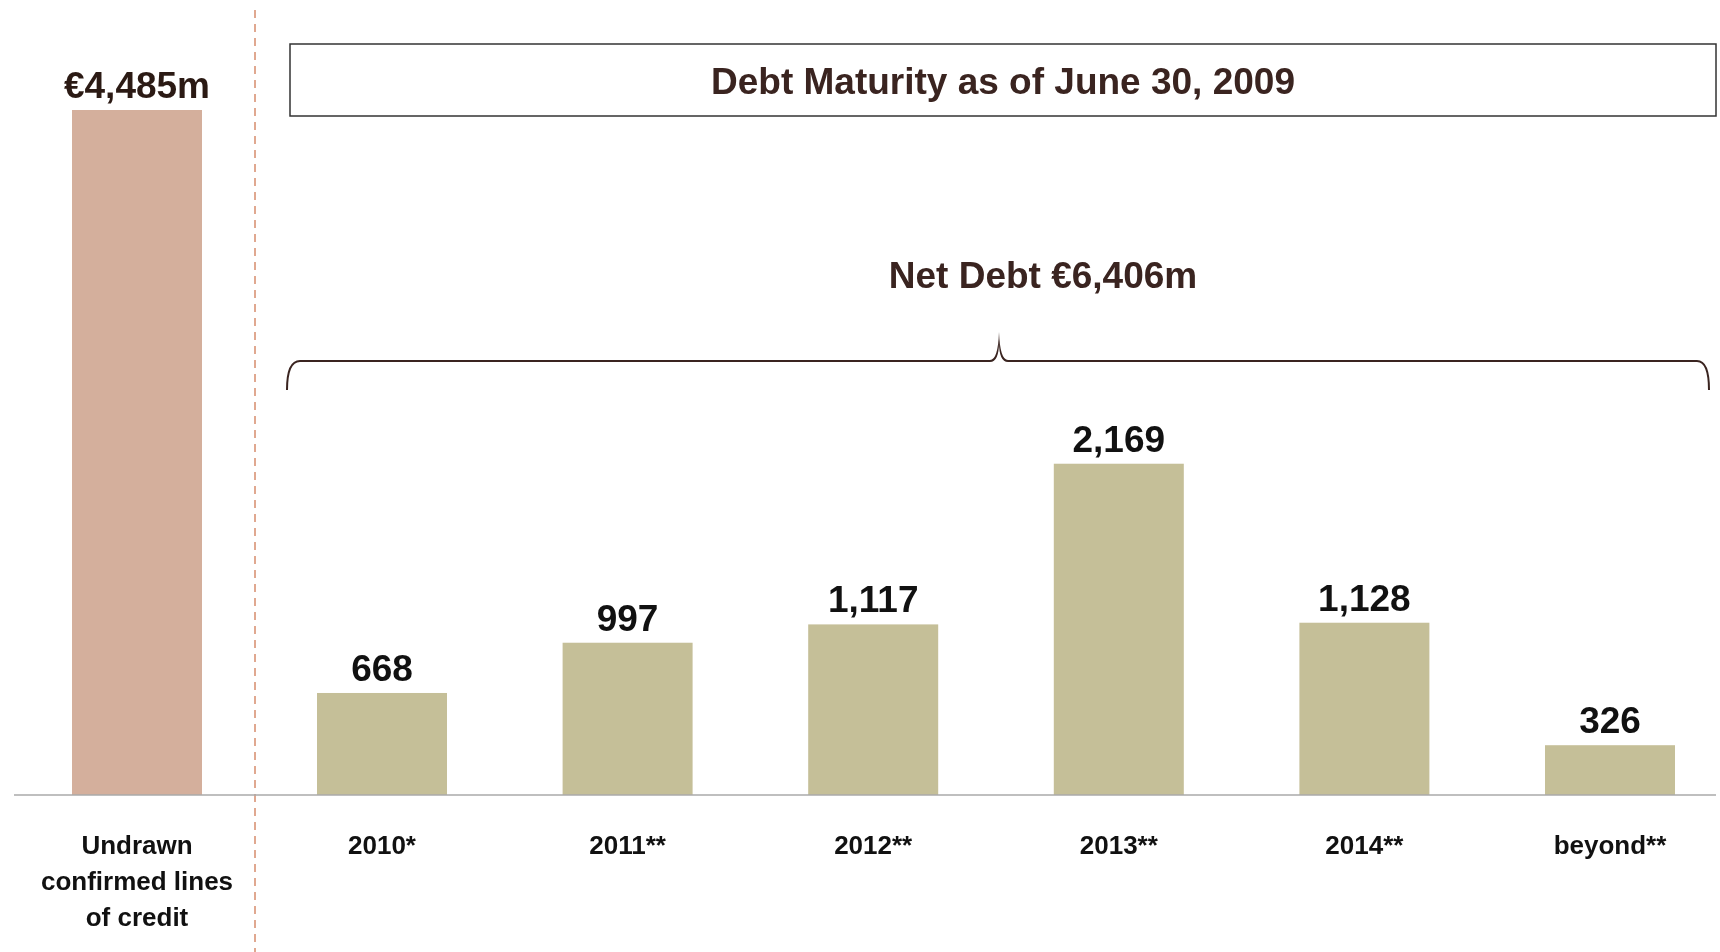  What do you see at coordinates (1610, 845) in the screenshot?
I see `x-tick-label: beyond**` at bounding box center [1610, 845].